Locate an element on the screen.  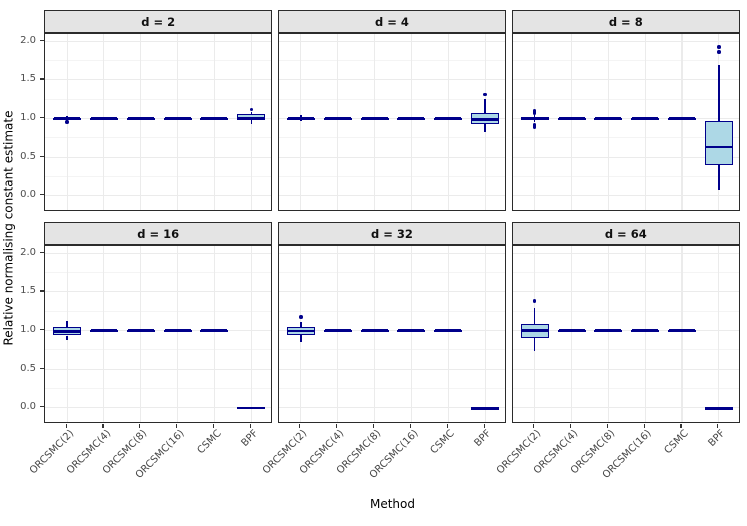
facet-label: d = 32 is located at coordinates (392, 233).